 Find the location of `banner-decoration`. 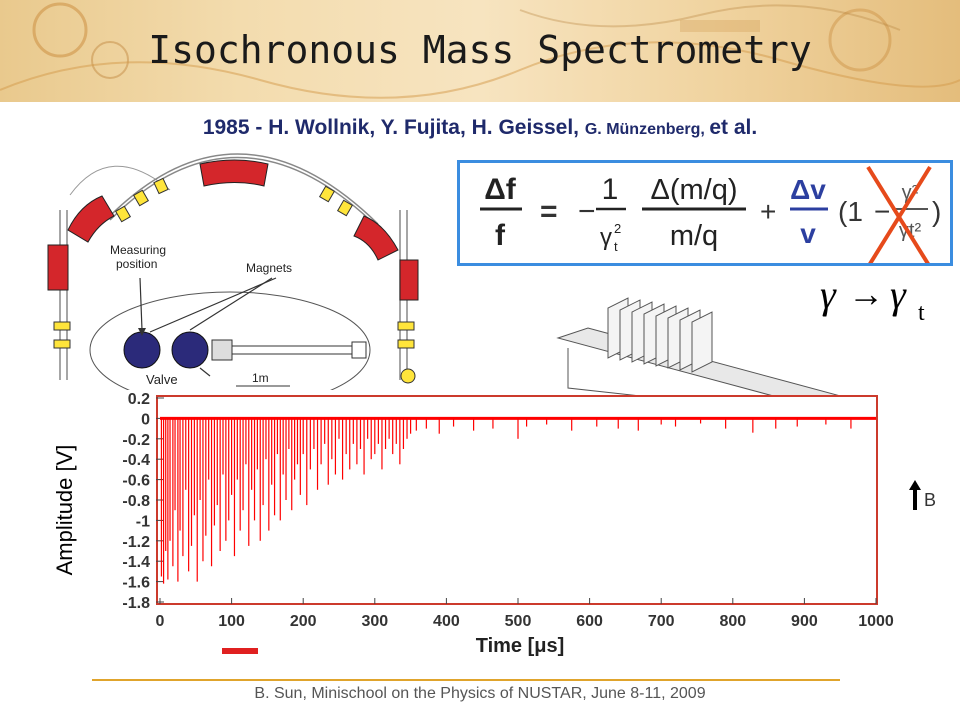

banner-decoration is located at coordinates (480, 50).